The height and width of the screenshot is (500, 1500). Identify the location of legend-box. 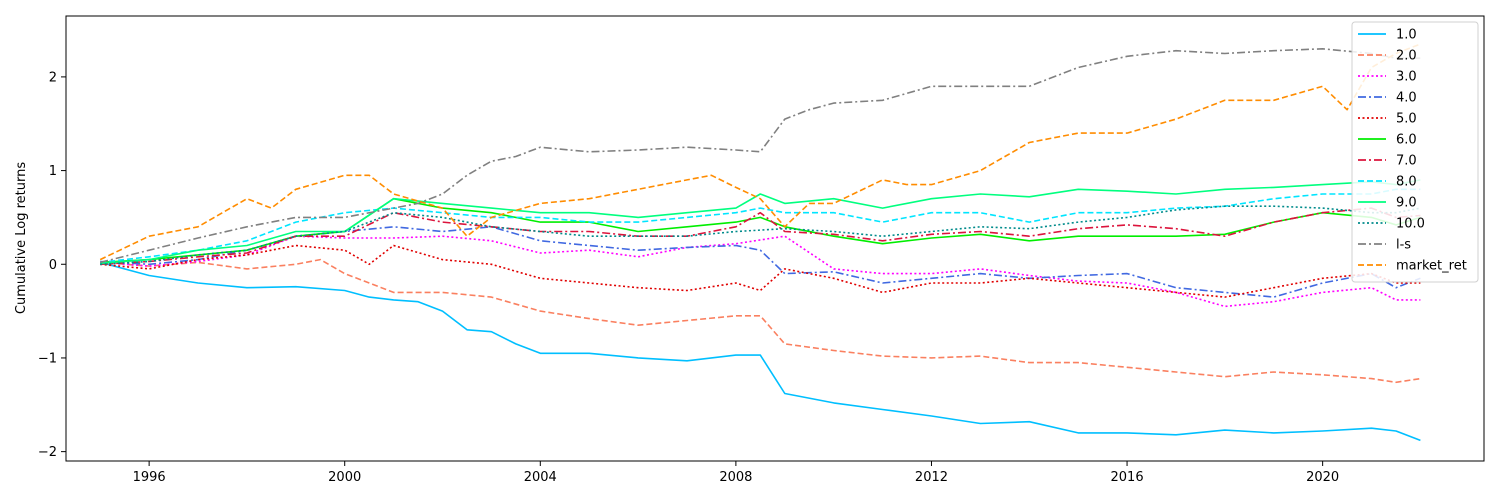
(1415, 152).